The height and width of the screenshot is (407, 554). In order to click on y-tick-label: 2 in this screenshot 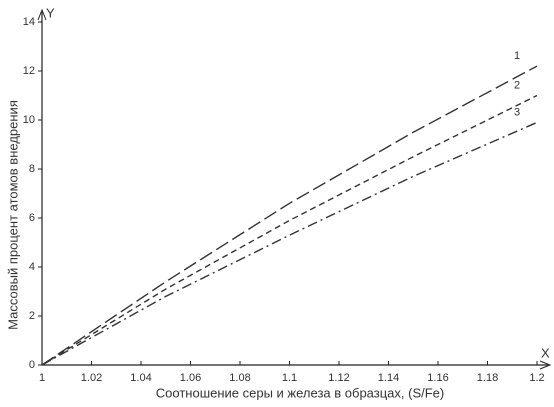, I will do `click(32, 316)`.